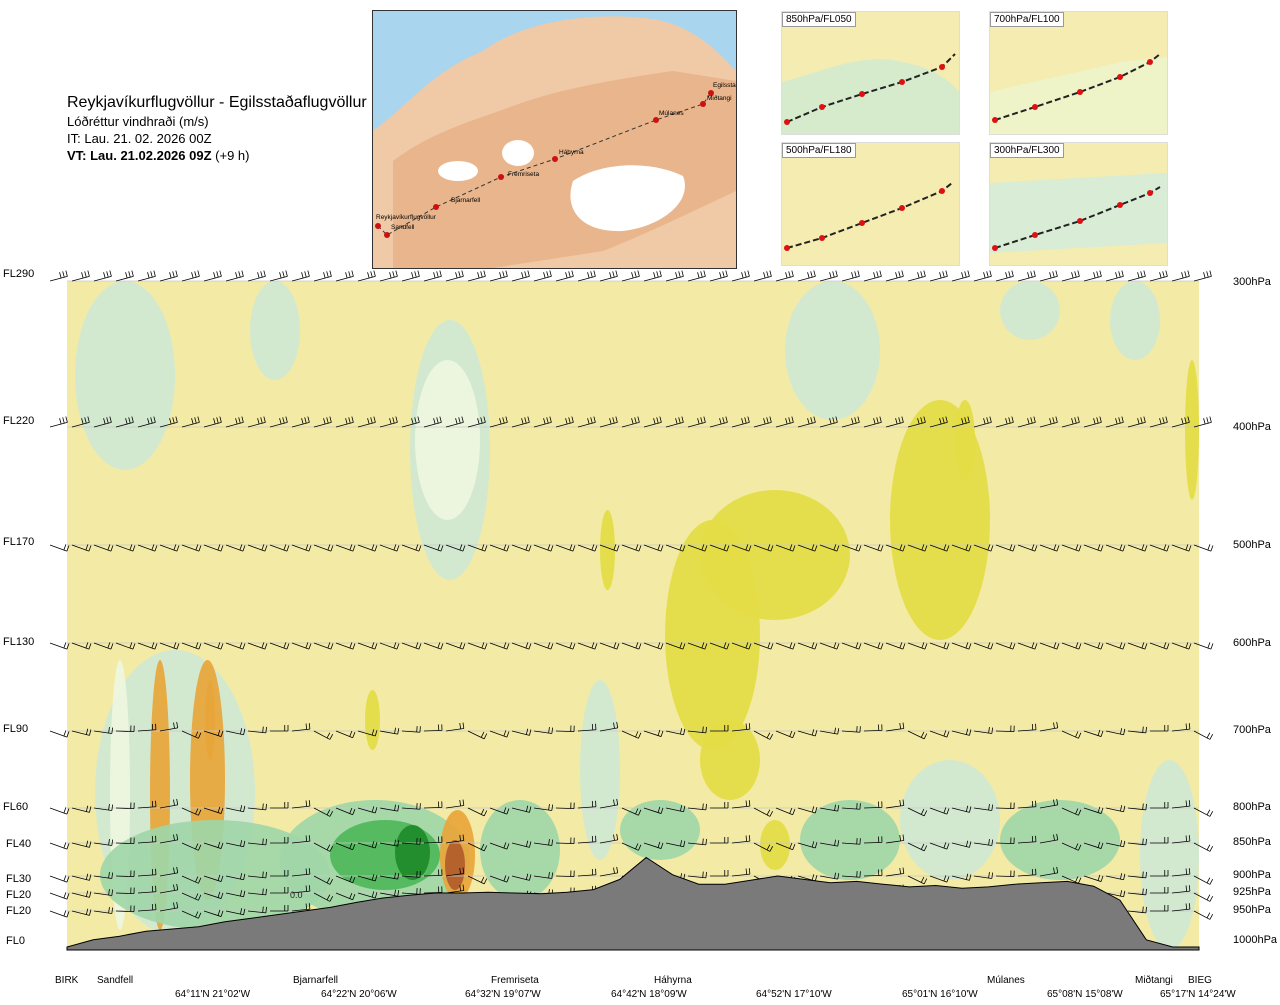 Image resolution: width=1280 pixels, height=1005 pixels. I want to click on inset-label: 300hPa/FL300, so click(1027, 150).